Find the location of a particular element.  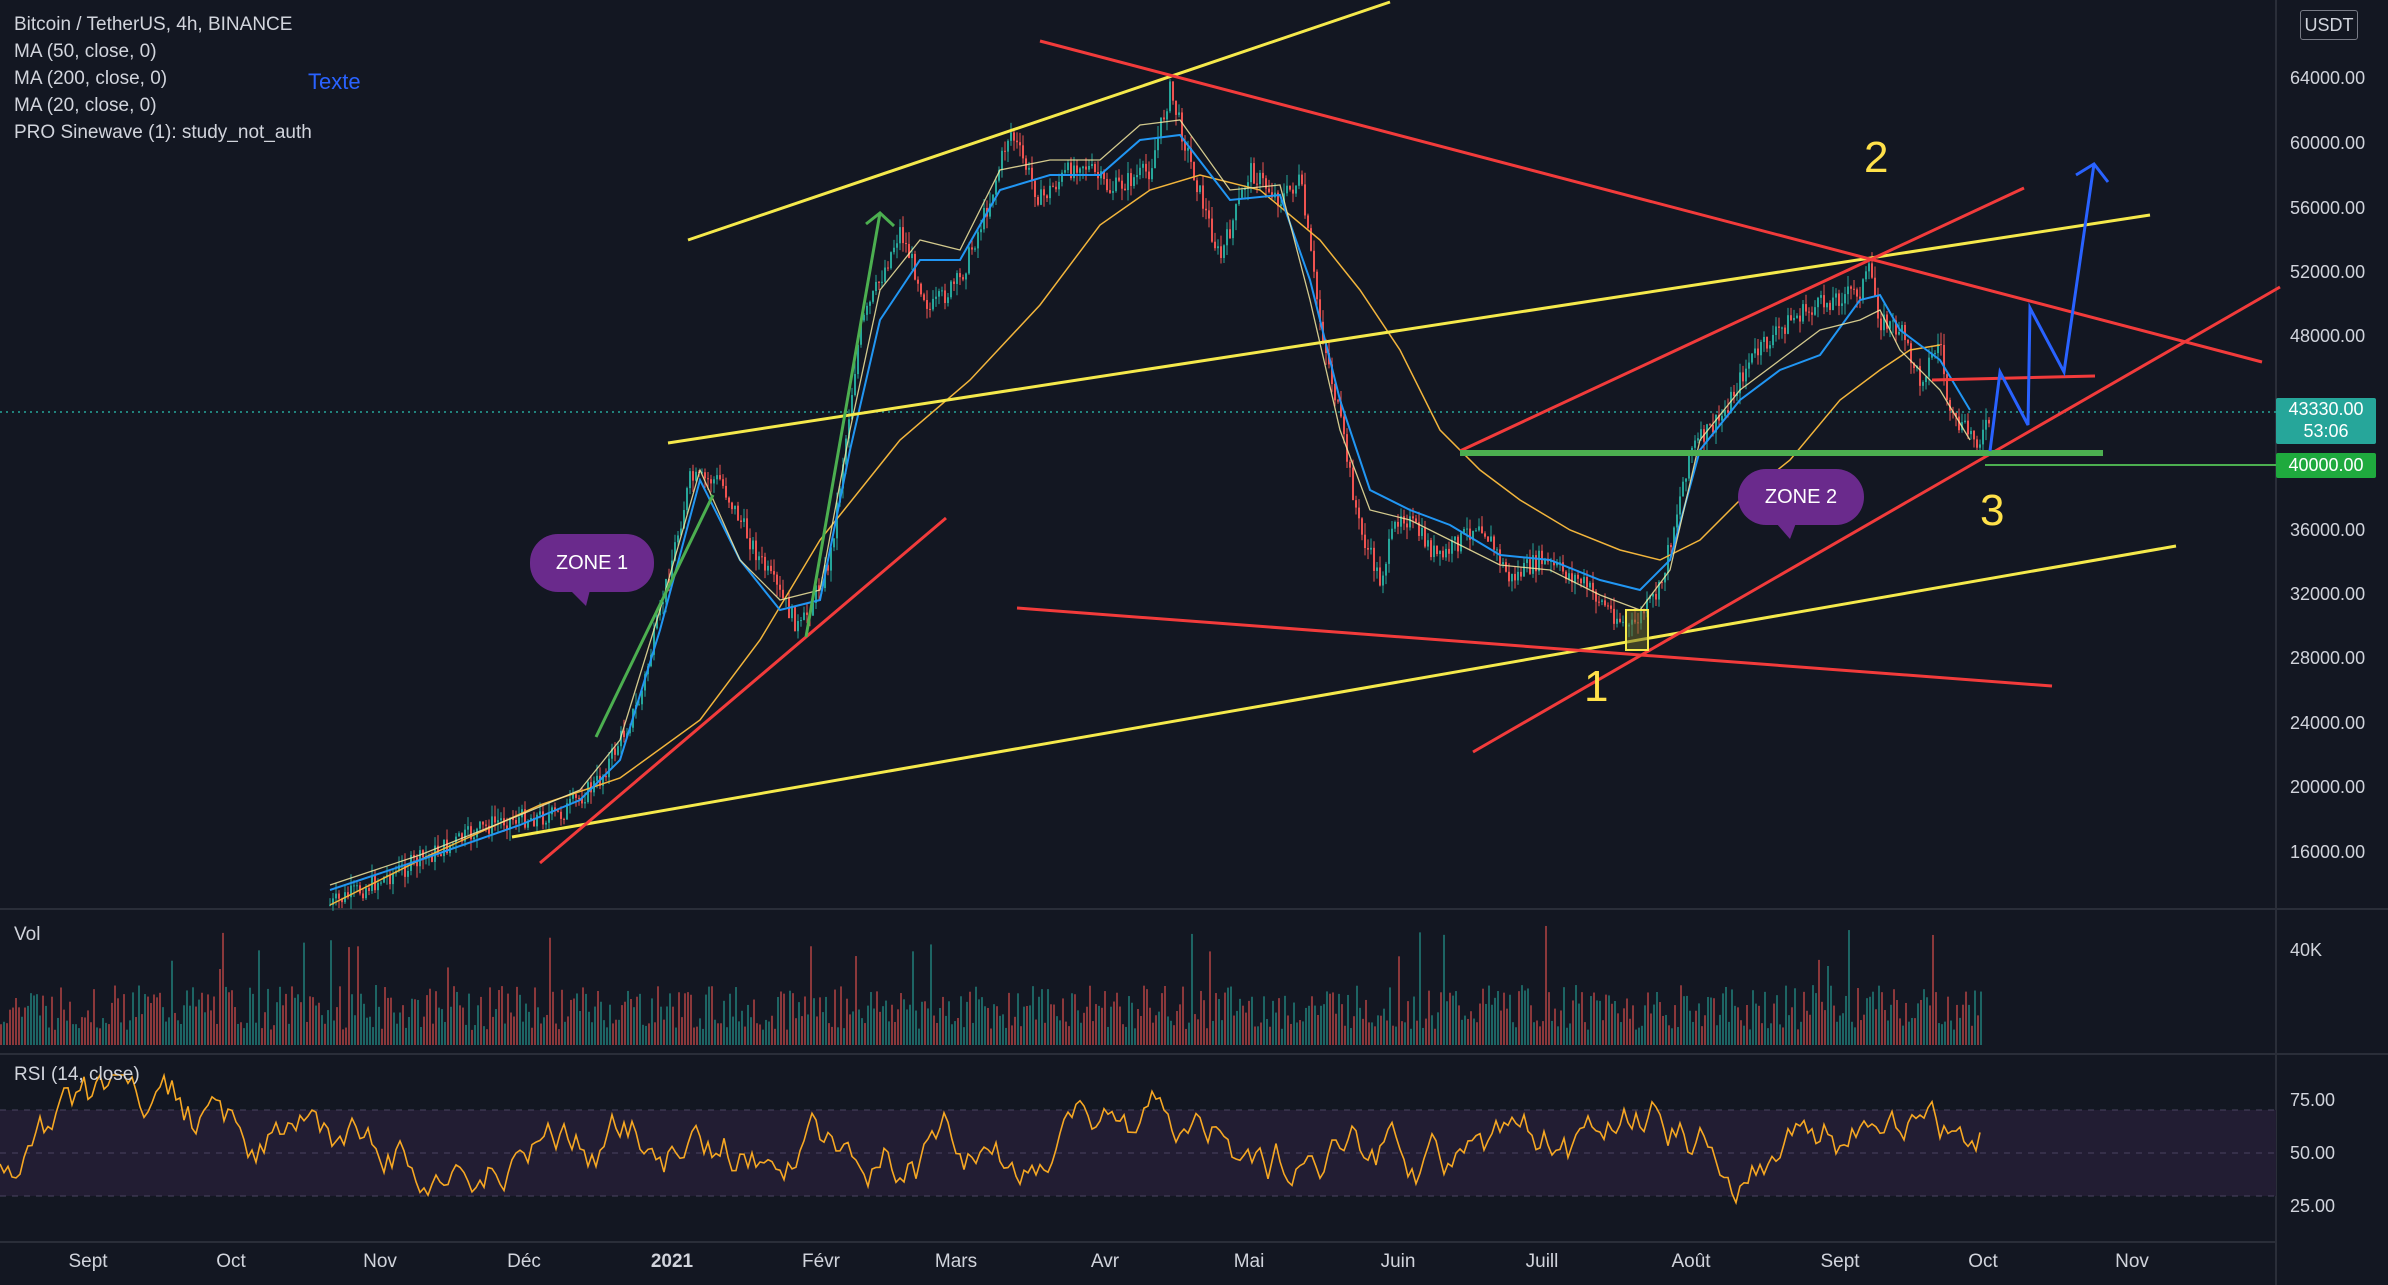

blue-projection-arrow is located at coordinates (2042, 307).